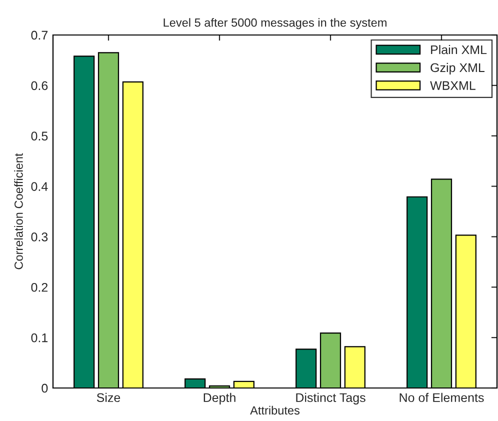 This screenshot has width=498, height=421. Describe the element at coordinates (331, 398) in the screenshot. I see `x-tick-label: Distinct Tags` at that location.